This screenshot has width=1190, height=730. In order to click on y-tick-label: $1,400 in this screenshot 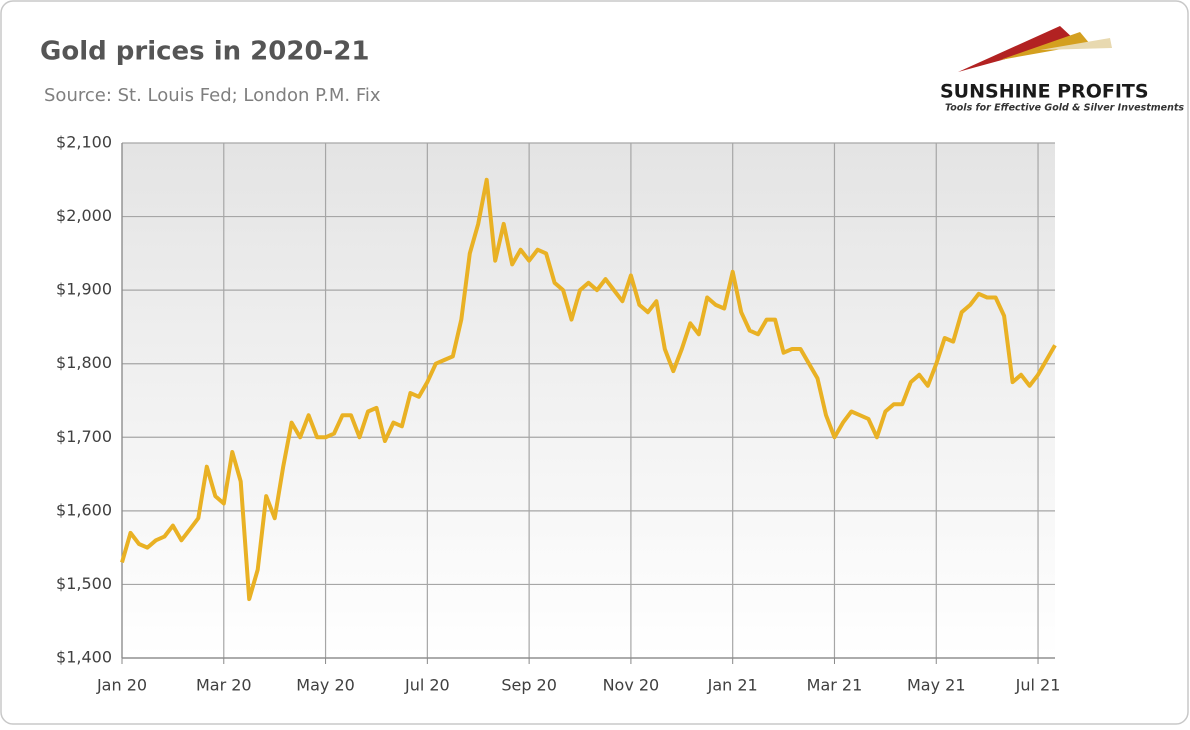, I will do `click(84, 657)`.